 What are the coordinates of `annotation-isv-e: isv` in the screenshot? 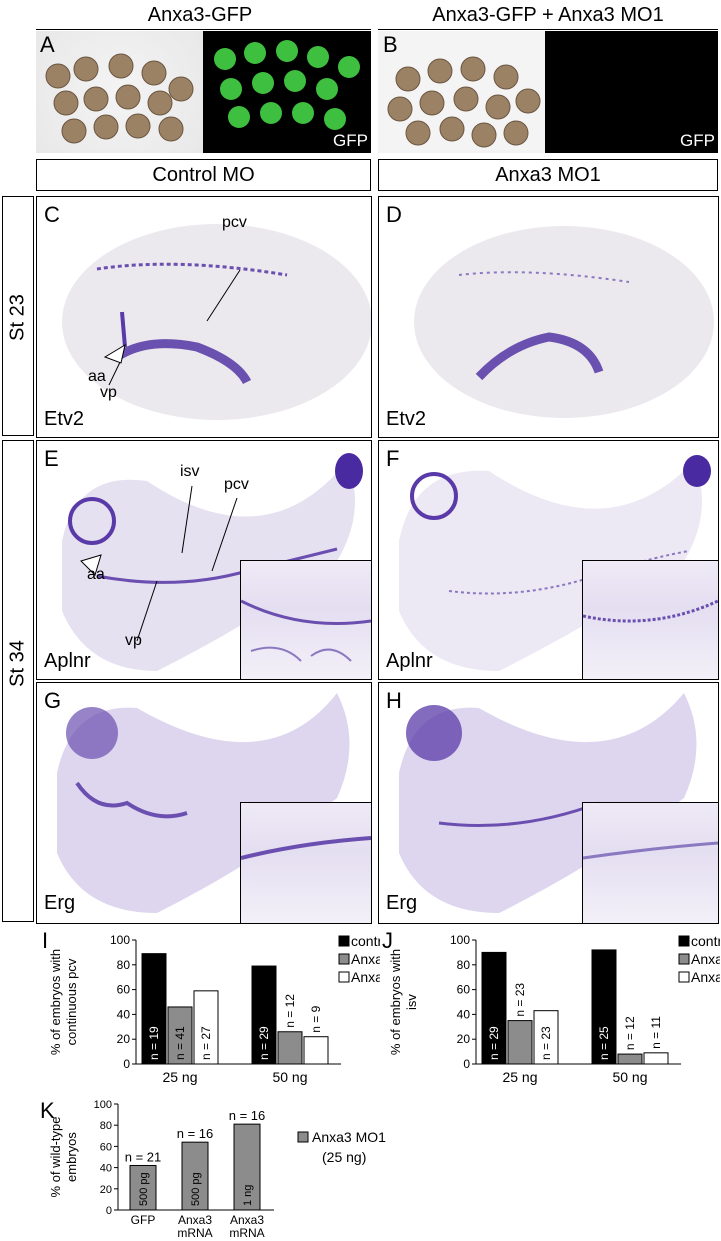 It's located at (190, 471).